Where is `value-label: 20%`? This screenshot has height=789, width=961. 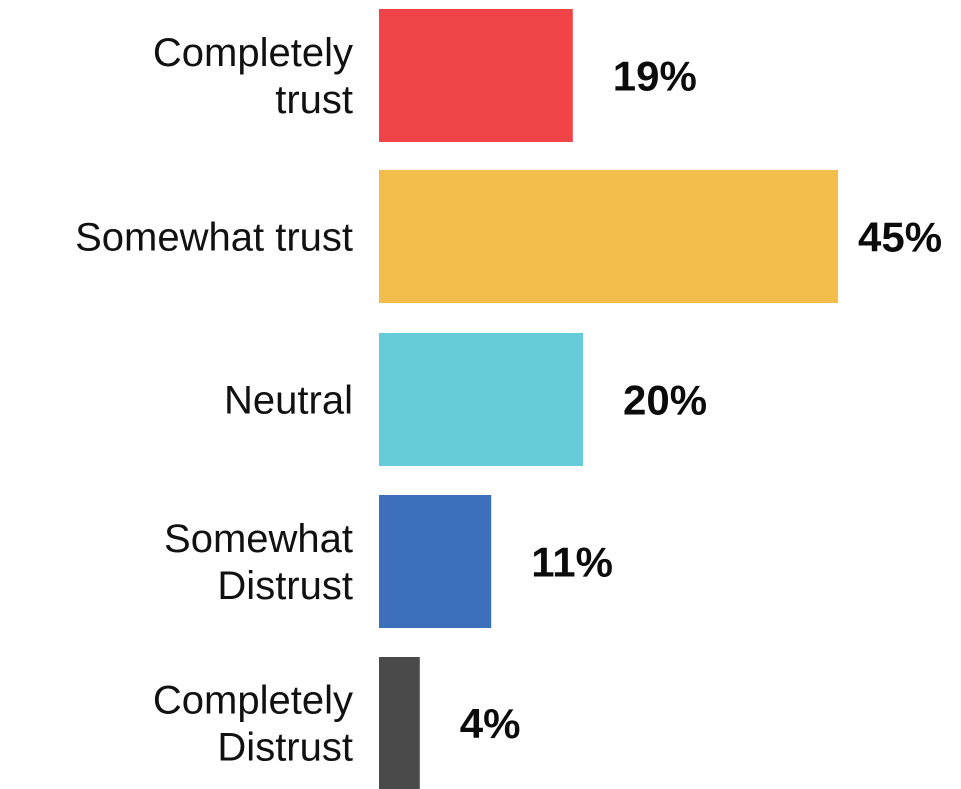
value-label: 20% is located at coordinates (665, 400).